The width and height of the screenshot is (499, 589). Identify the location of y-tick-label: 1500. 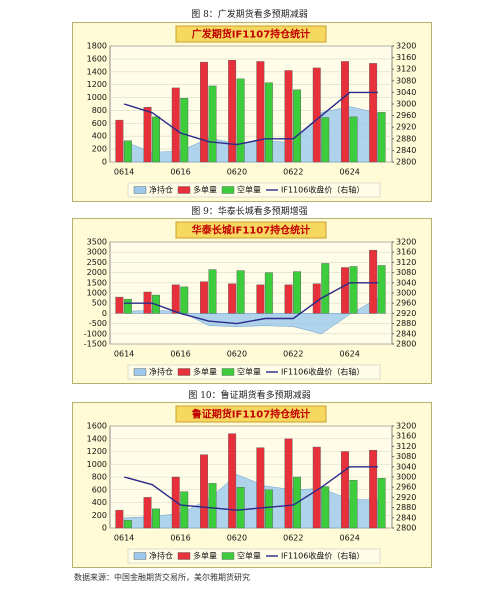
(97, 282).